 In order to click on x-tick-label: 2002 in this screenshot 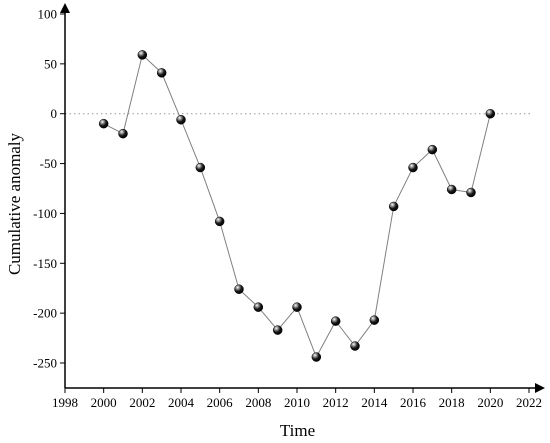, I will do `click(142, 402)`.